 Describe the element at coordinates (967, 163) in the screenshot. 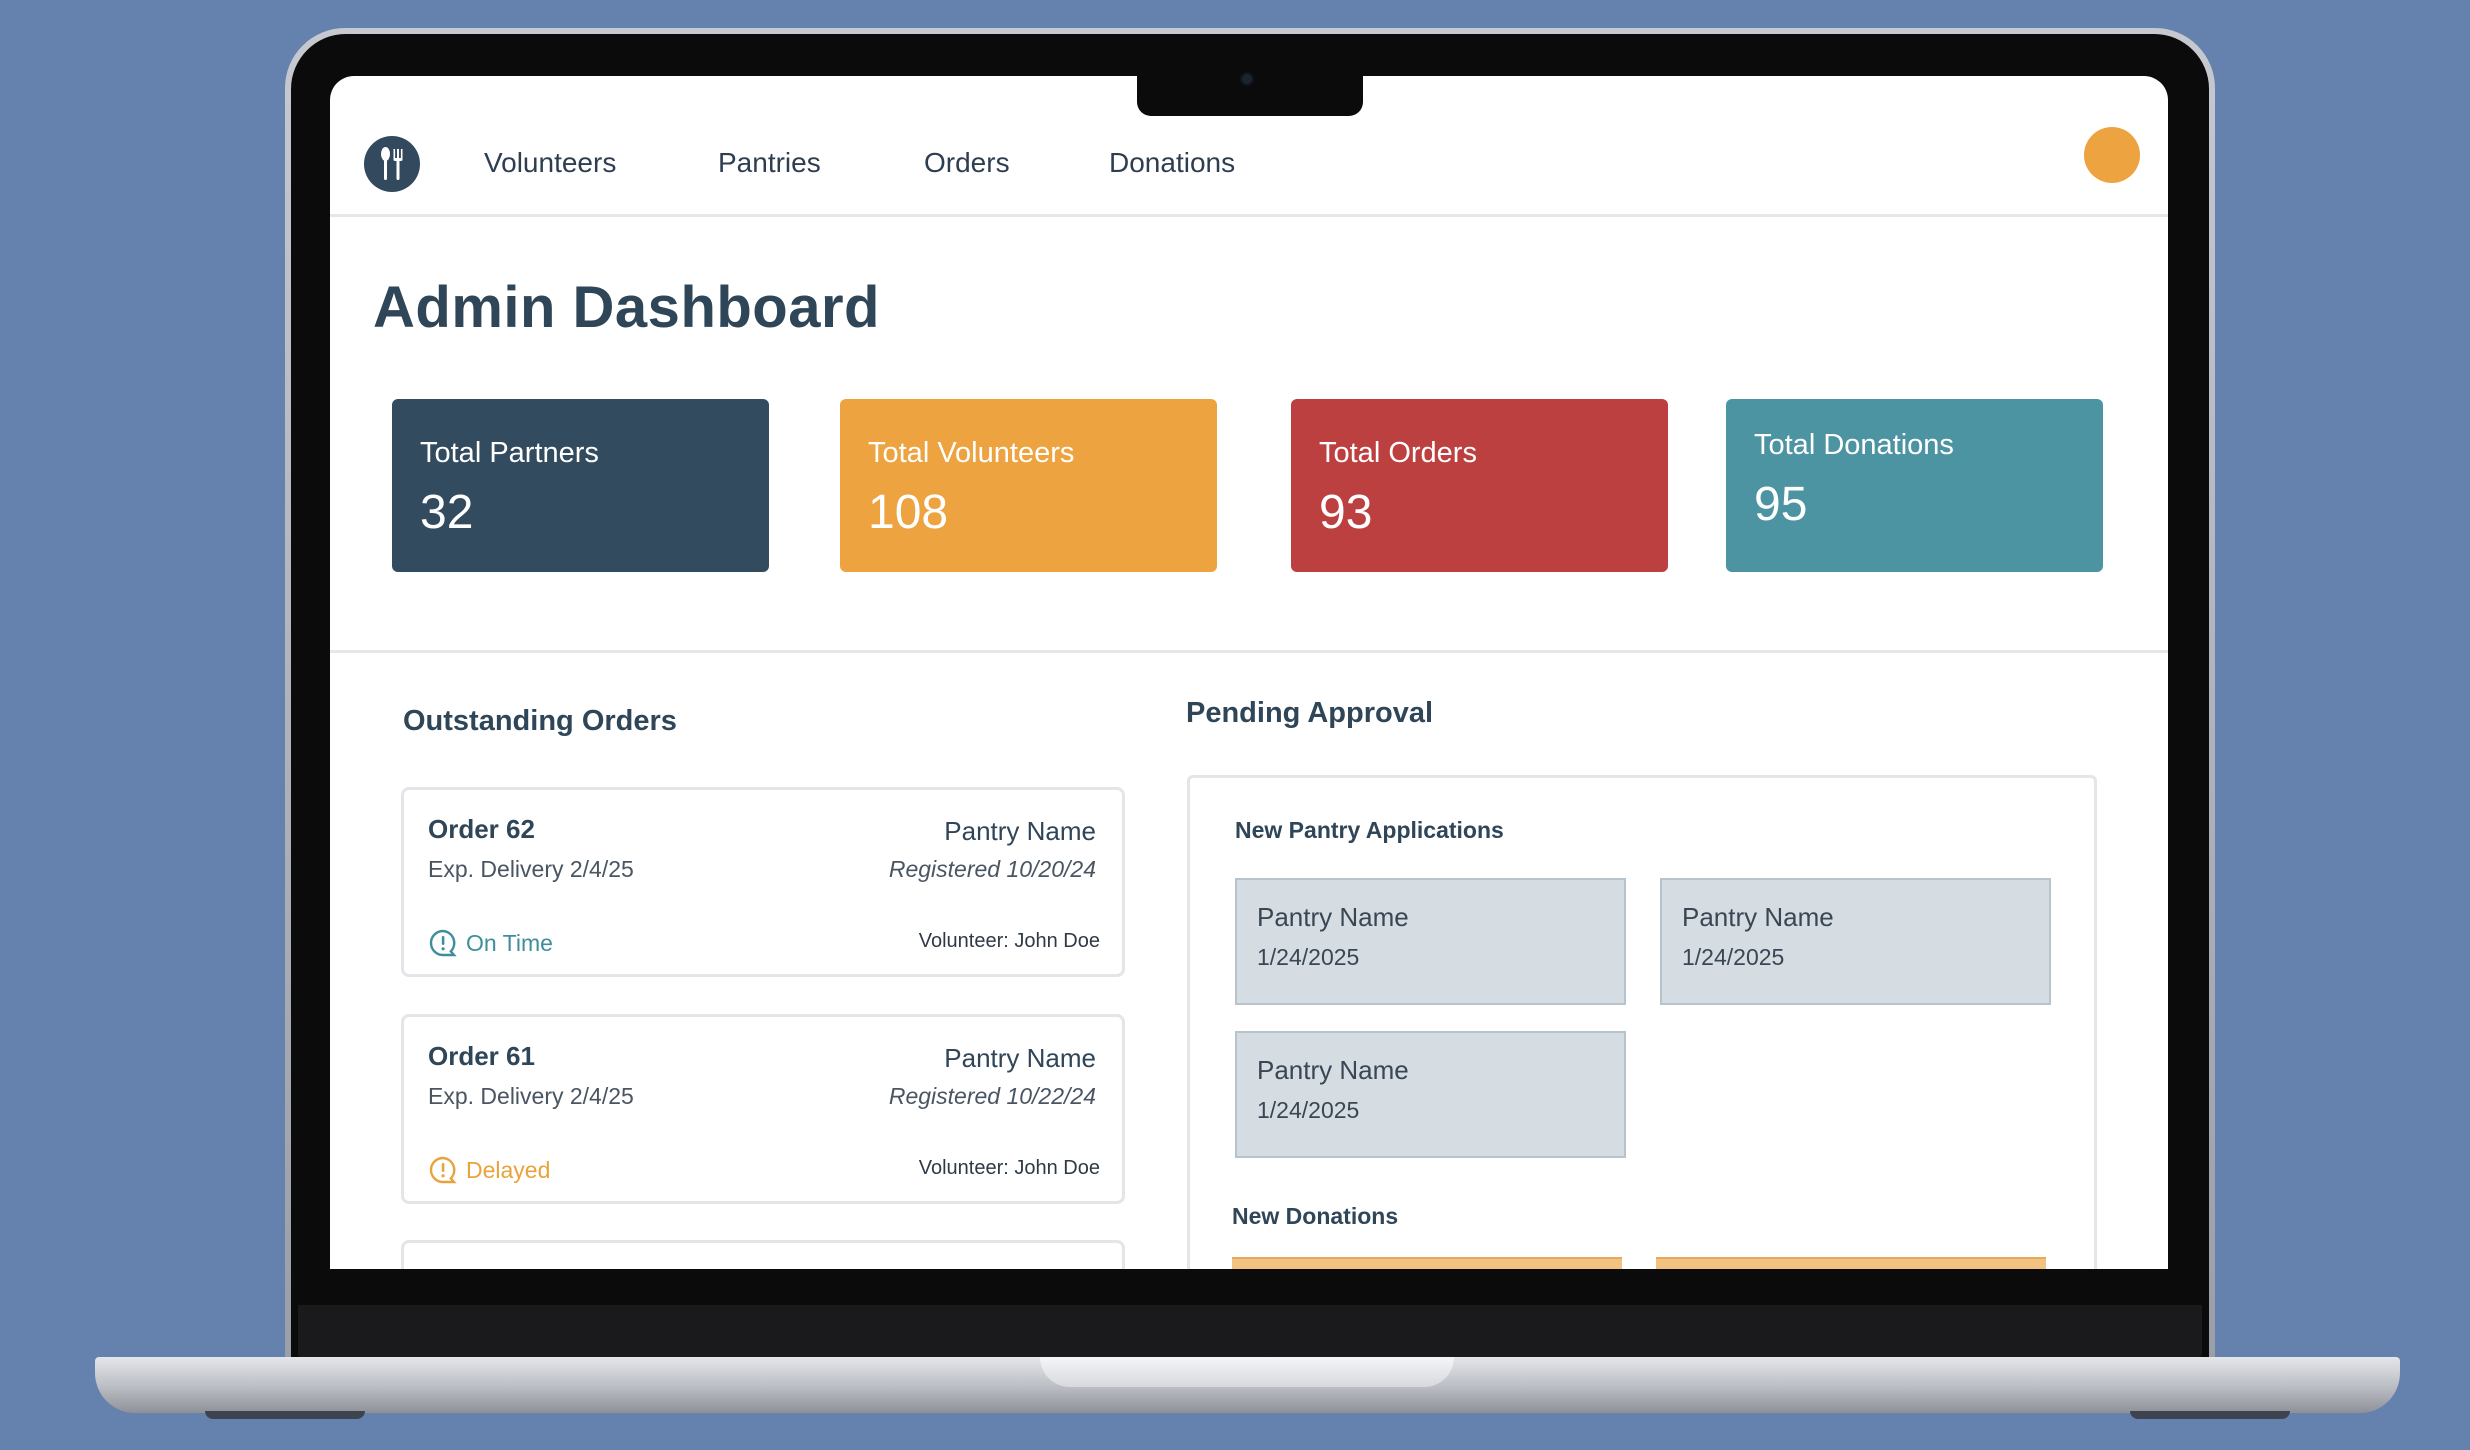

I see `nav-orders: Orders` at that location.